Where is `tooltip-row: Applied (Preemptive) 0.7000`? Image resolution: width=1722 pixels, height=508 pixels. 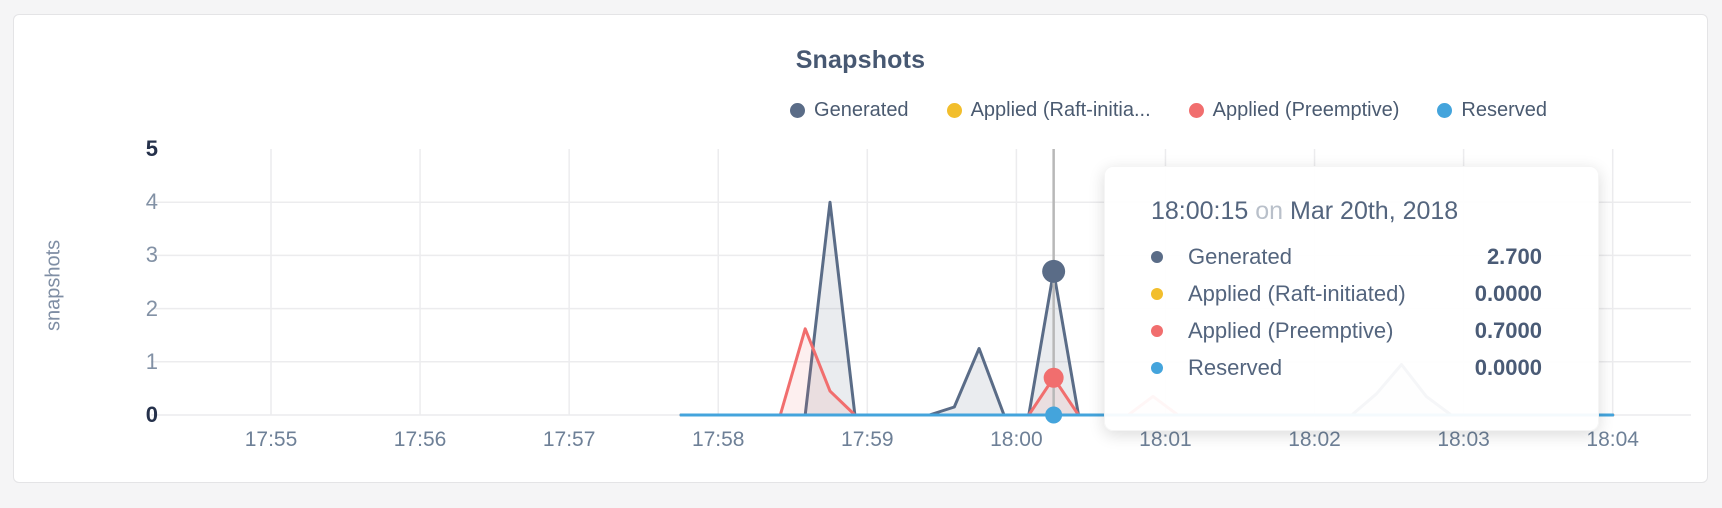 tooltip-row: Applied (Preemptive) 0.7000 is located at coordinates (1346, 330).